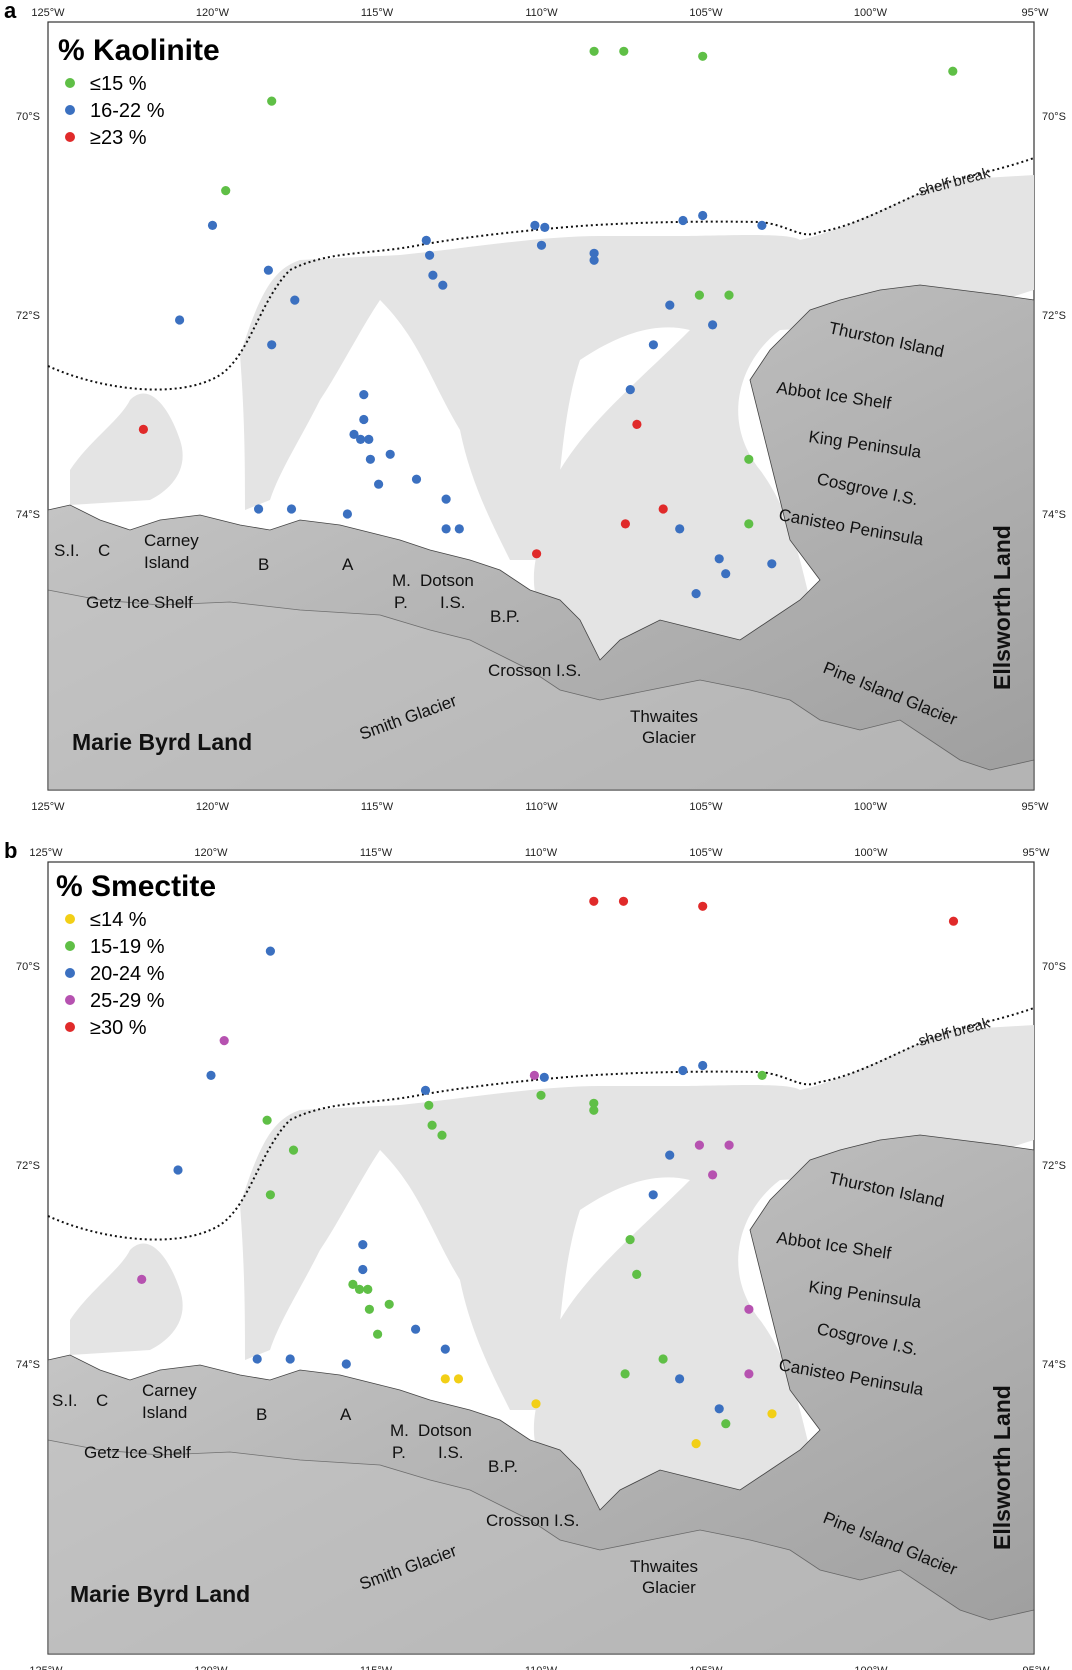 This screenshot has width=1072, height=1670. Describe the element at coordinates (28, 1365) in the screenshot. I see `lat-tick-label-left: 74°S` at that location.